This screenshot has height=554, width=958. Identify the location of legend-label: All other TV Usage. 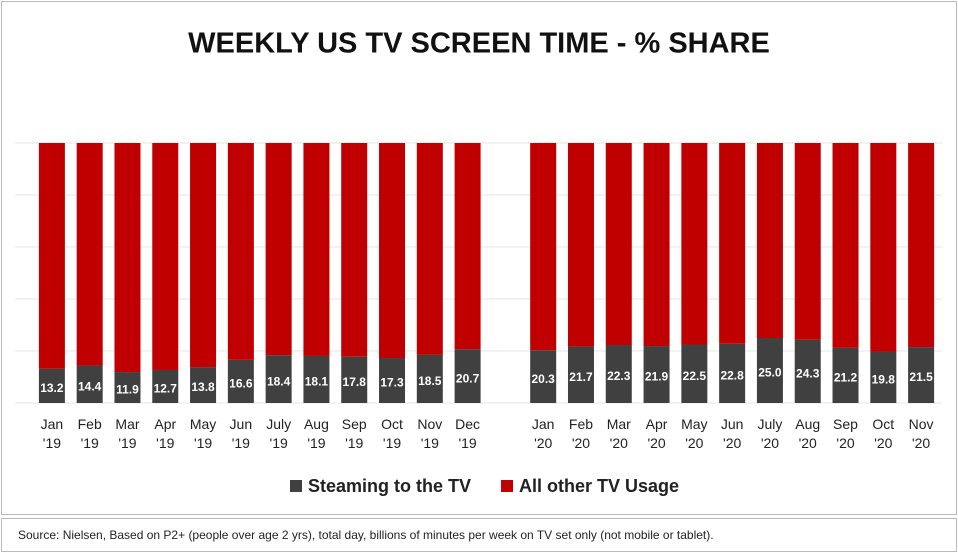
(599, 486).